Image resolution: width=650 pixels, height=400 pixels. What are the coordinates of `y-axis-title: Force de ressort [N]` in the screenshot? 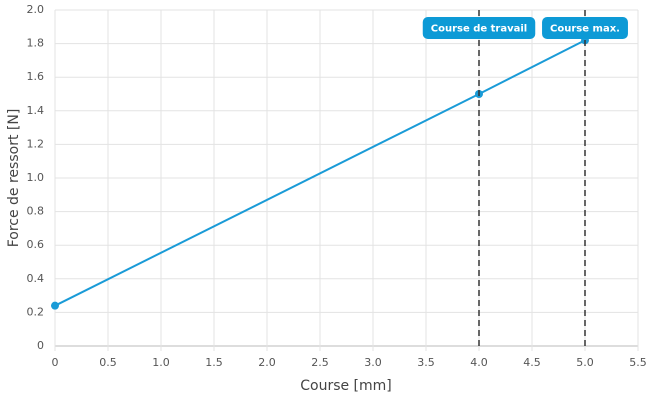 It's located at (14, 178).